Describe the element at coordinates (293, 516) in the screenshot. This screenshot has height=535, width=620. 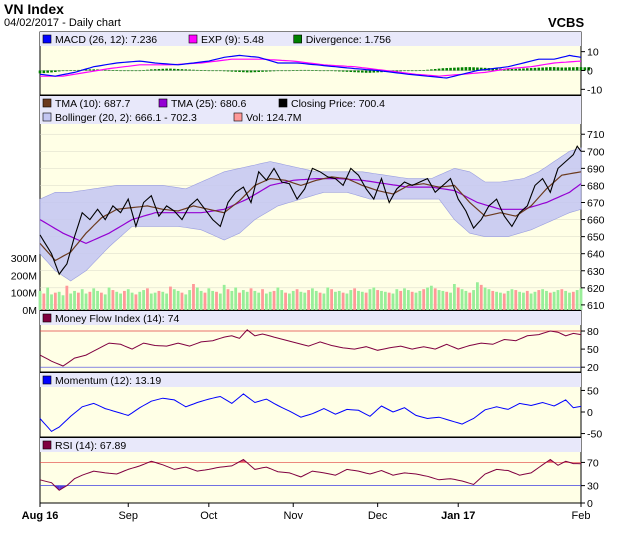
I see `x-tick-label: Nov` at that location.